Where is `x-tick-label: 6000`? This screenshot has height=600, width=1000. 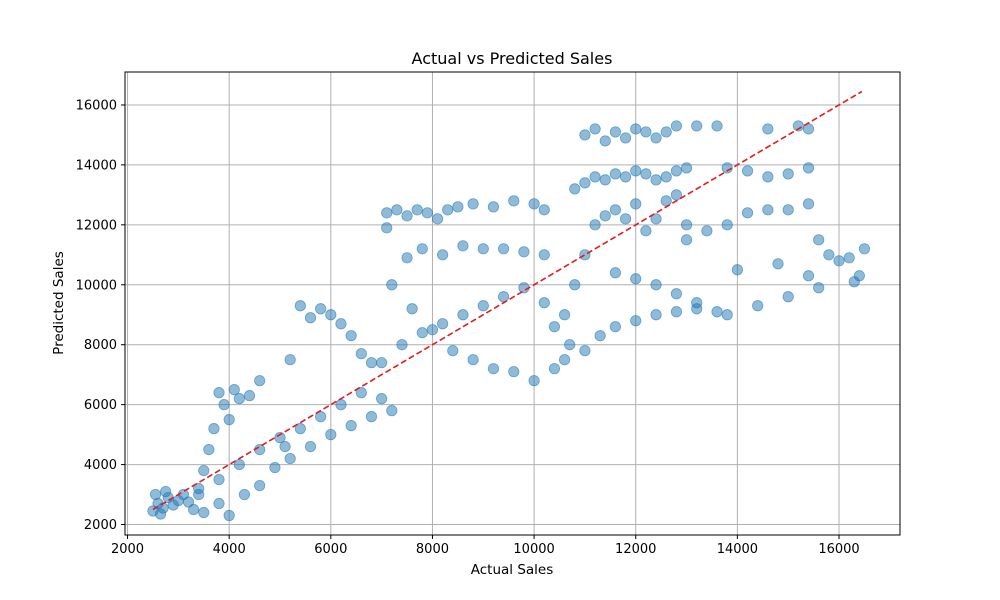
x-tick-label: 6000 is located at coordinates (330, 549).